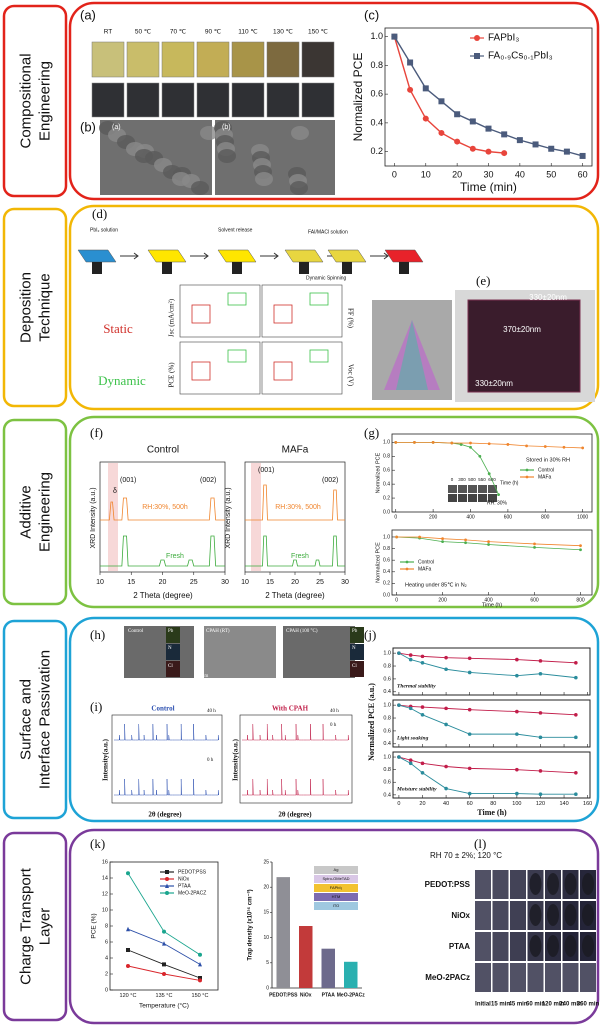  What do you see at coordinates (173, 635) in the screenshot?
I see `eds-map` at bounding box center [173, 635].